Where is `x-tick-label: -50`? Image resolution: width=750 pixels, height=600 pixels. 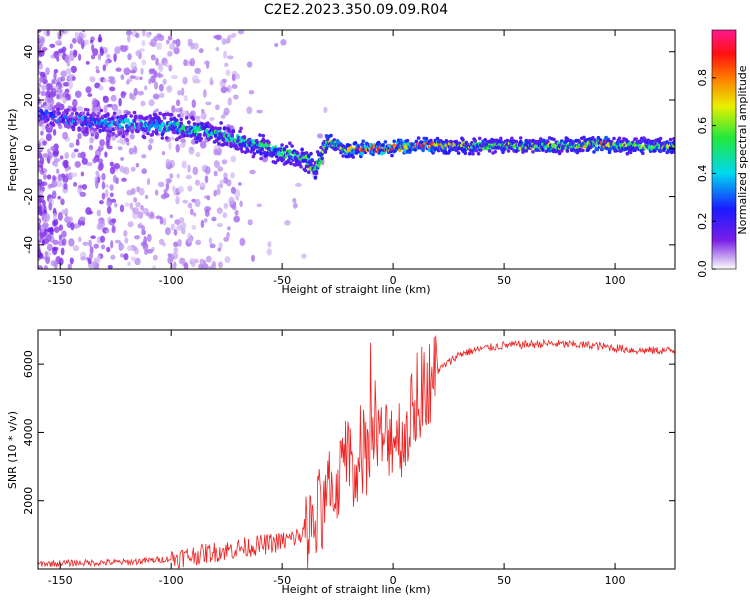 x-tick-label: -50 is located at coordinates (282, 580).